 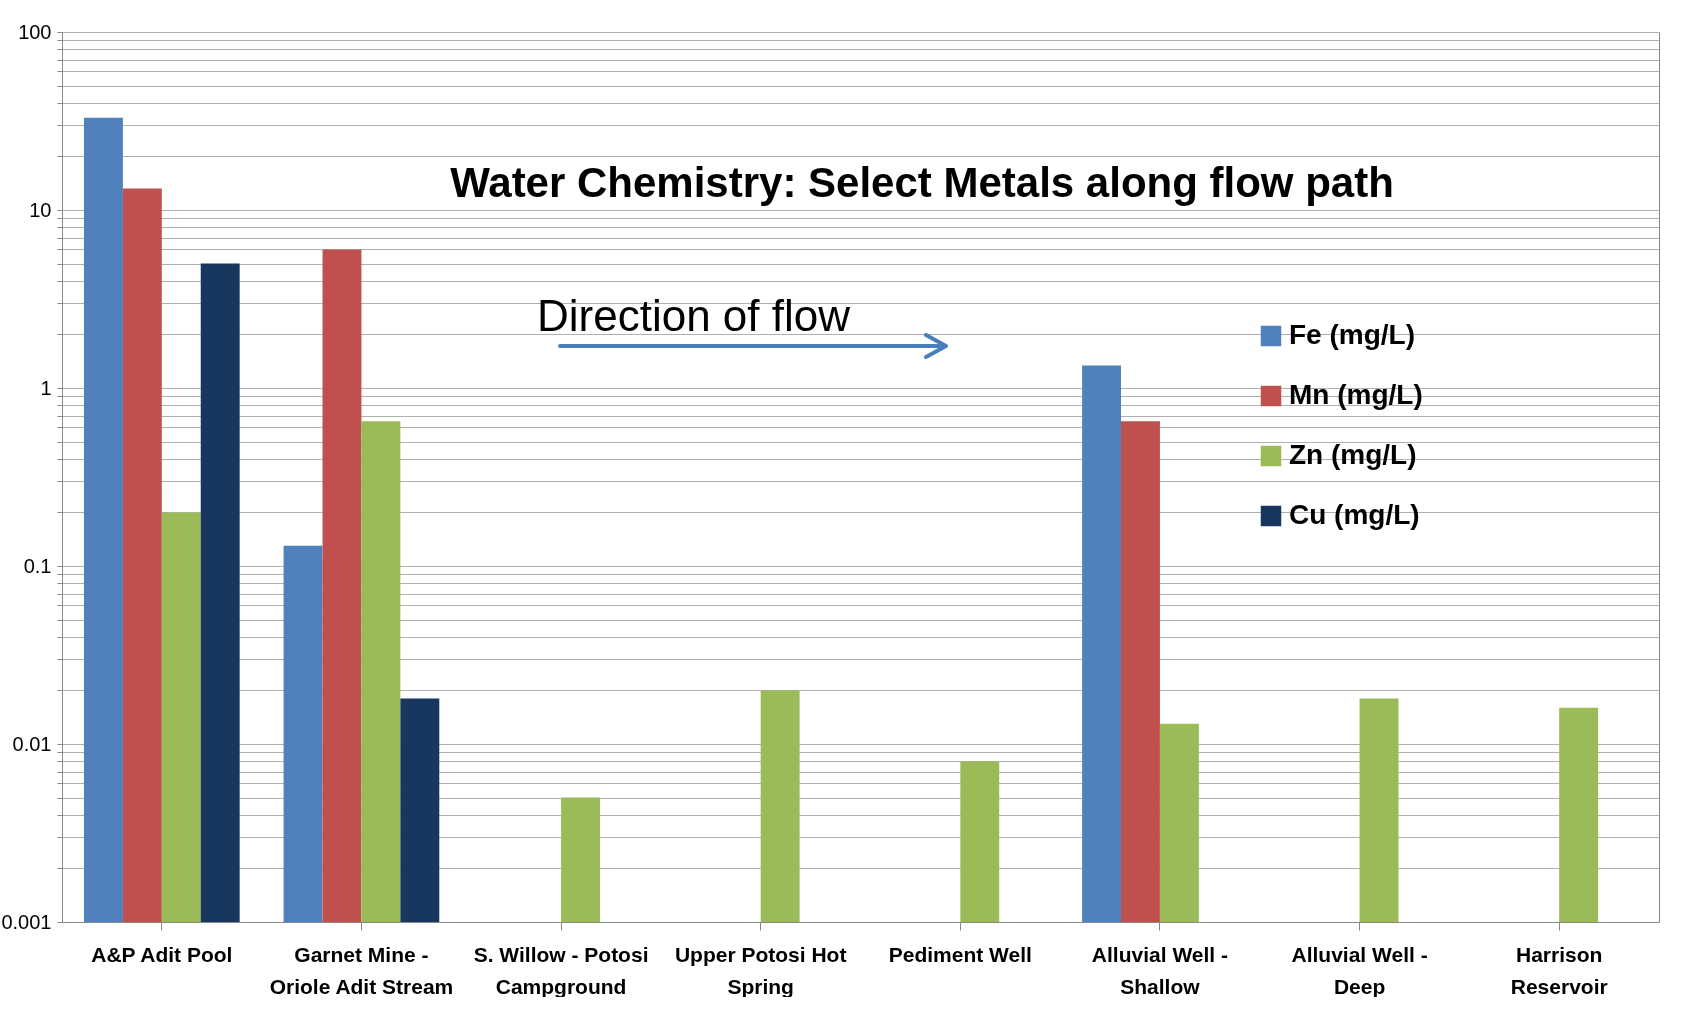 What do you see at coordinates (1354, 514) in the screenshot?
I see `legend-label: Cu (mg/L)` at bounding box center [1354, 514].